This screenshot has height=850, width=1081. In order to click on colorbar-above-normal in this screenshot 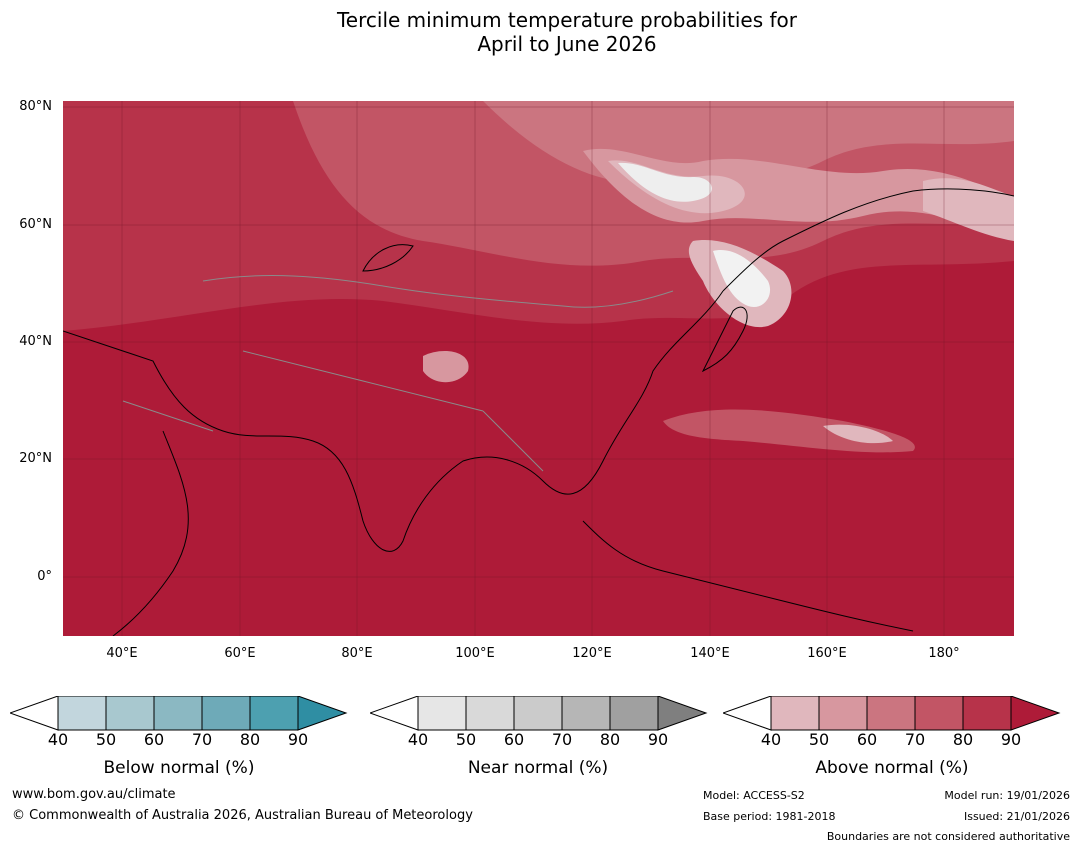, I will do `click(892, 713)`.